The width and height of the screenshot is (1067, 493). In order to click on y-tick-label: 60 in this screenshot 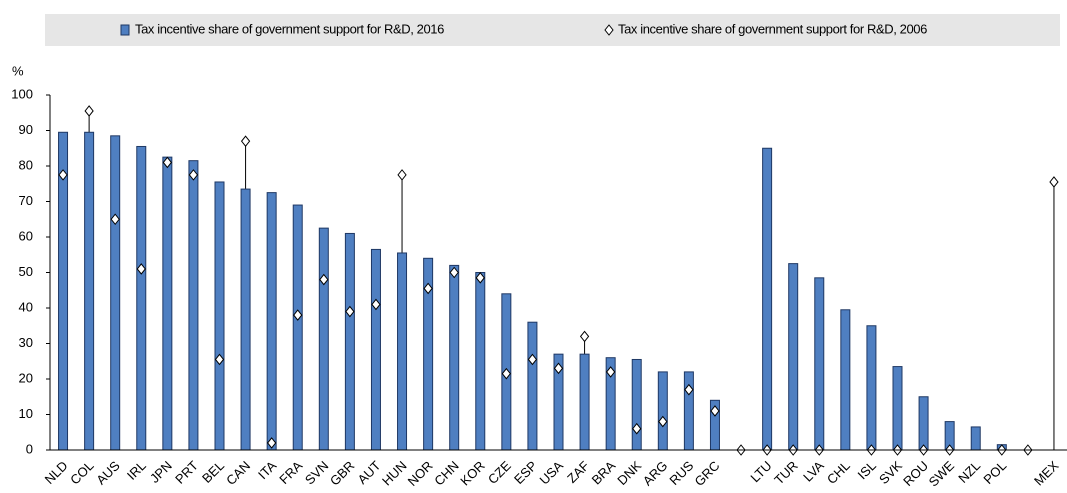, I will do `click(26, 235)`.